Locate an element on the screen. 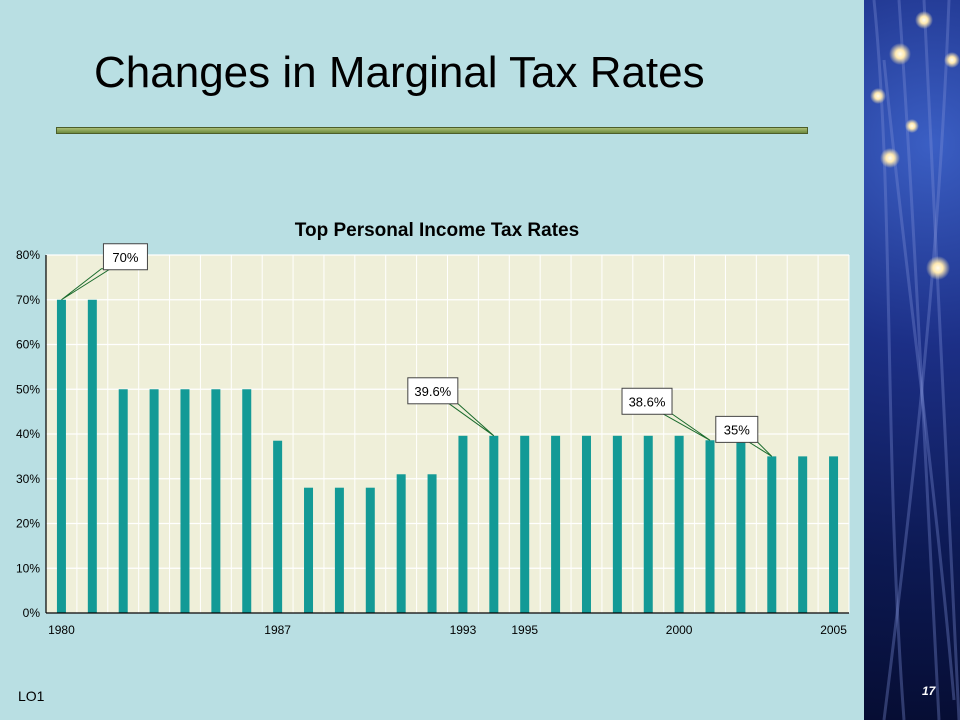 The image size is (960, 720). bar-1996 is located at coordinates (556, 524).